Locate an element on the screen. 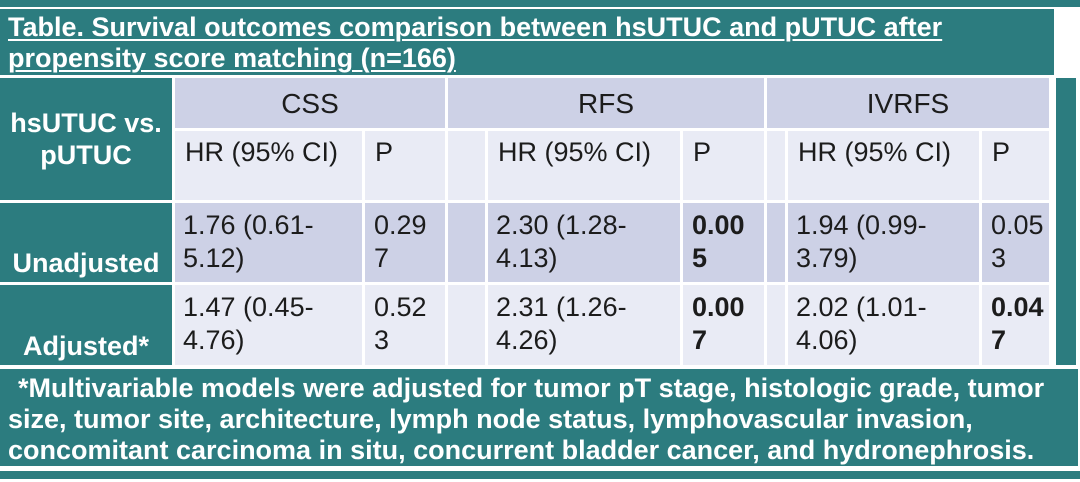 The width and height of the screenshot is (1080, 482). subheader-css-hr: HR (95% CI) is located at coordinates (268, 165).